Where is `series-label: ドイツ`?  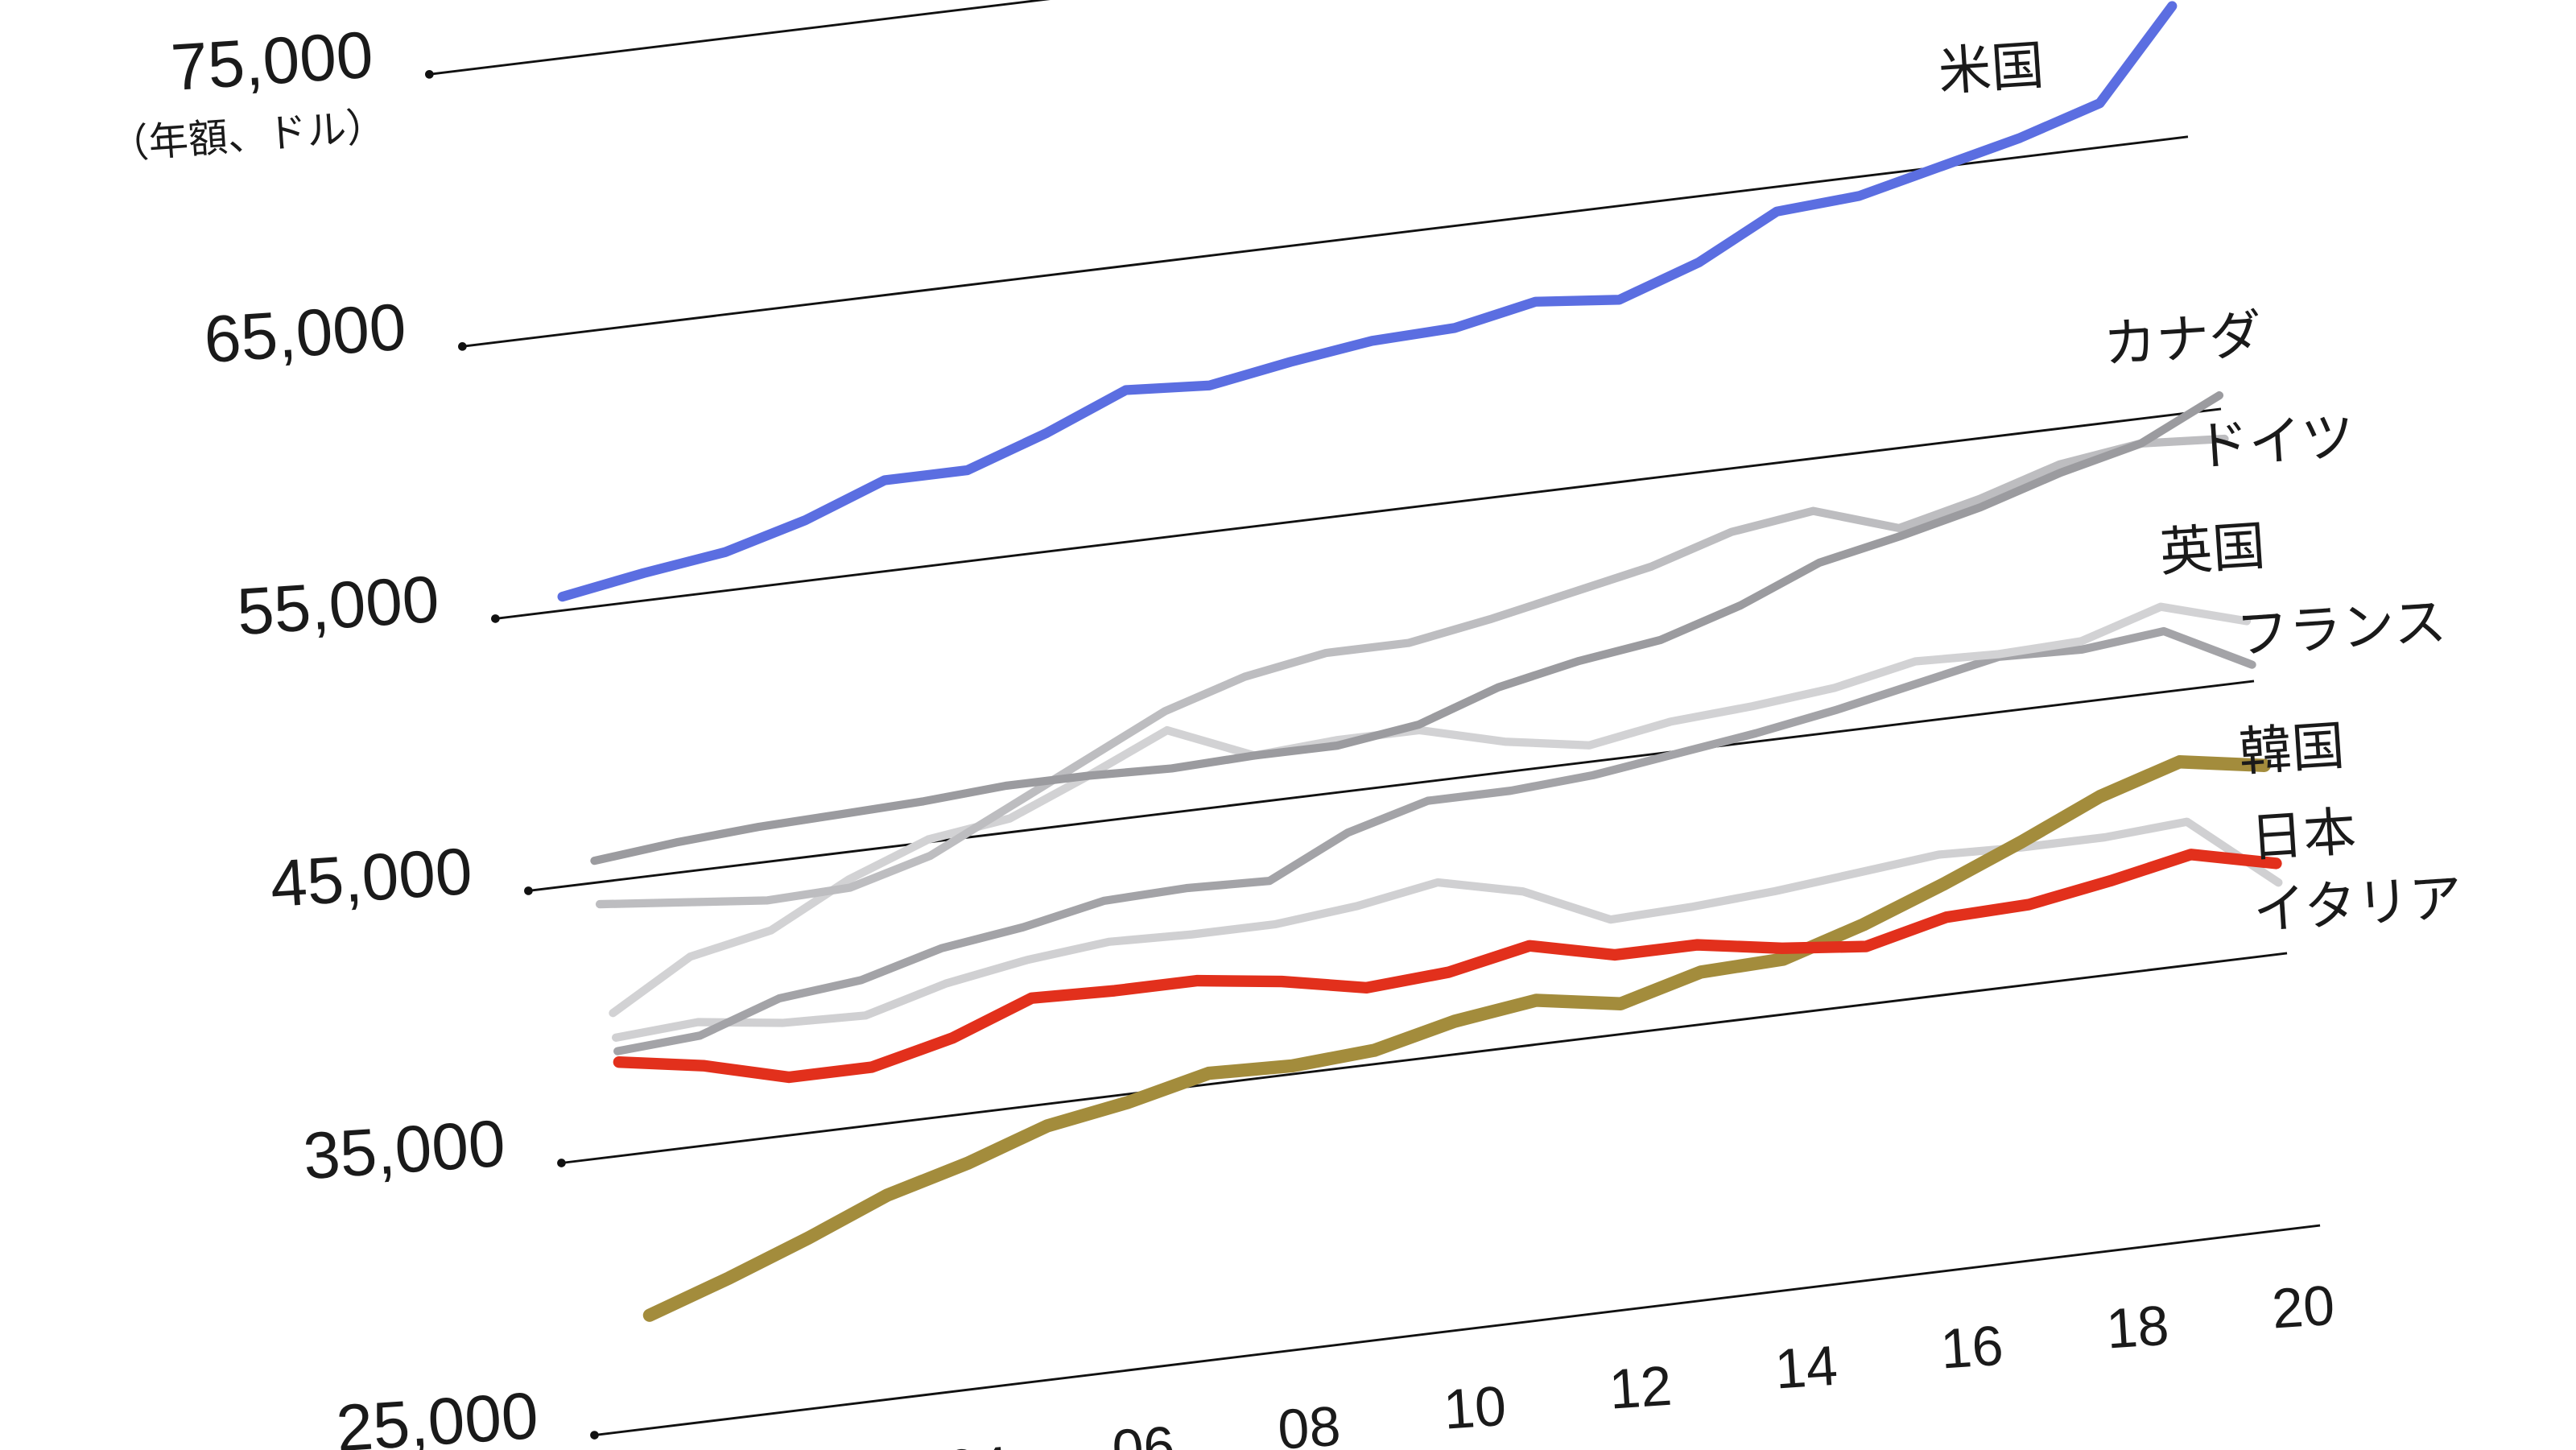 series-label: ドイツ is located at coordinates (2275, 442).